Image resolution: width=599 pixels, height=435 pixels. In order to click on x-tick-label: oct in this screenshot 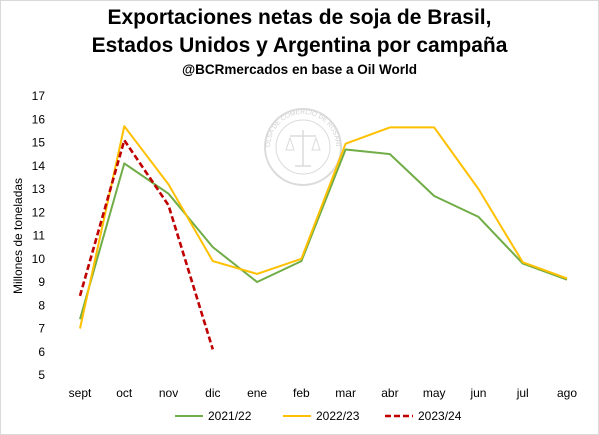, I will do `click(124, 393)`.